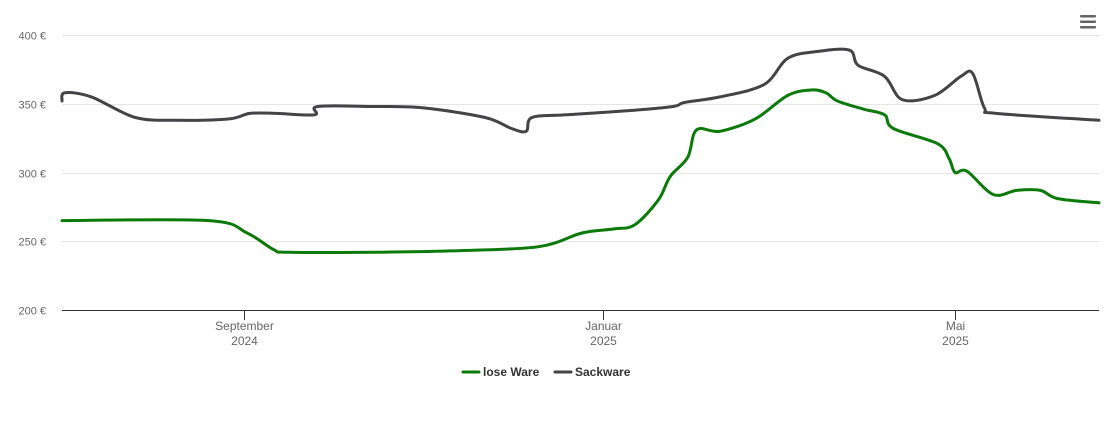 Image resolution: width=1110 pixels, height=422 pixels. What do you see at coordinates (603, 372) in the screenshot?
I see `legend-label: Sackware` at bounding box center [603, 372].